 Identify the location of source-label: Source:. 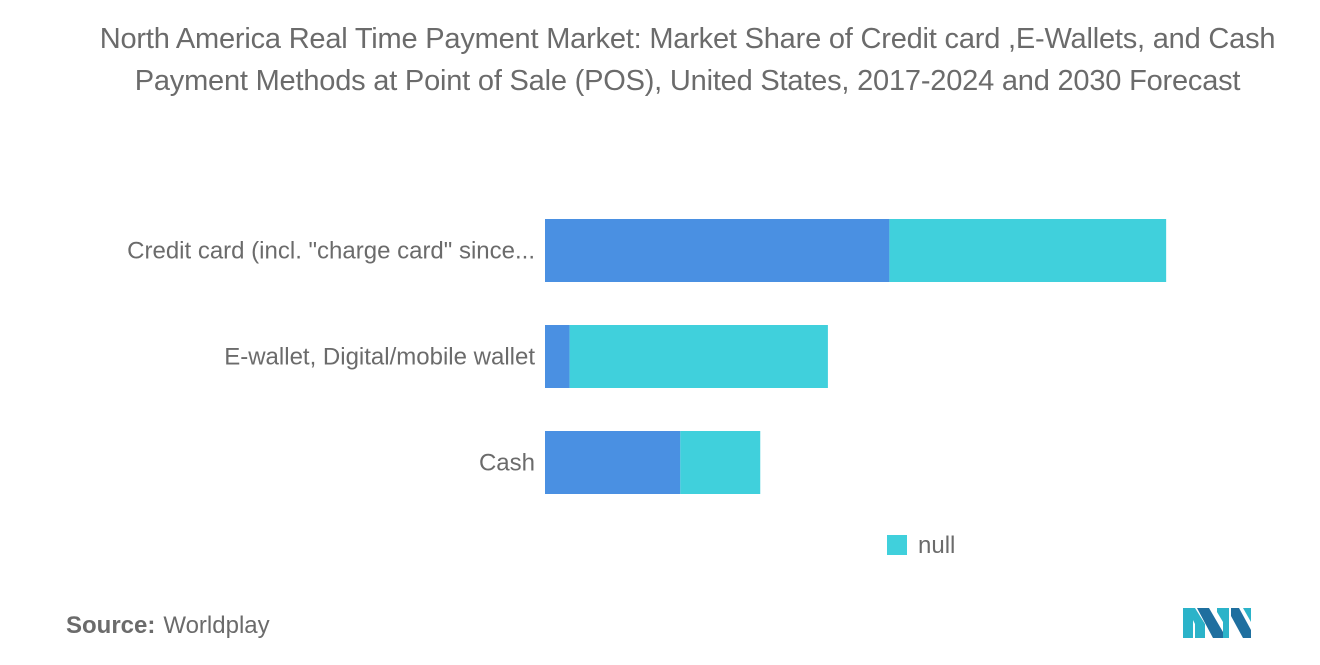
(111, 625).